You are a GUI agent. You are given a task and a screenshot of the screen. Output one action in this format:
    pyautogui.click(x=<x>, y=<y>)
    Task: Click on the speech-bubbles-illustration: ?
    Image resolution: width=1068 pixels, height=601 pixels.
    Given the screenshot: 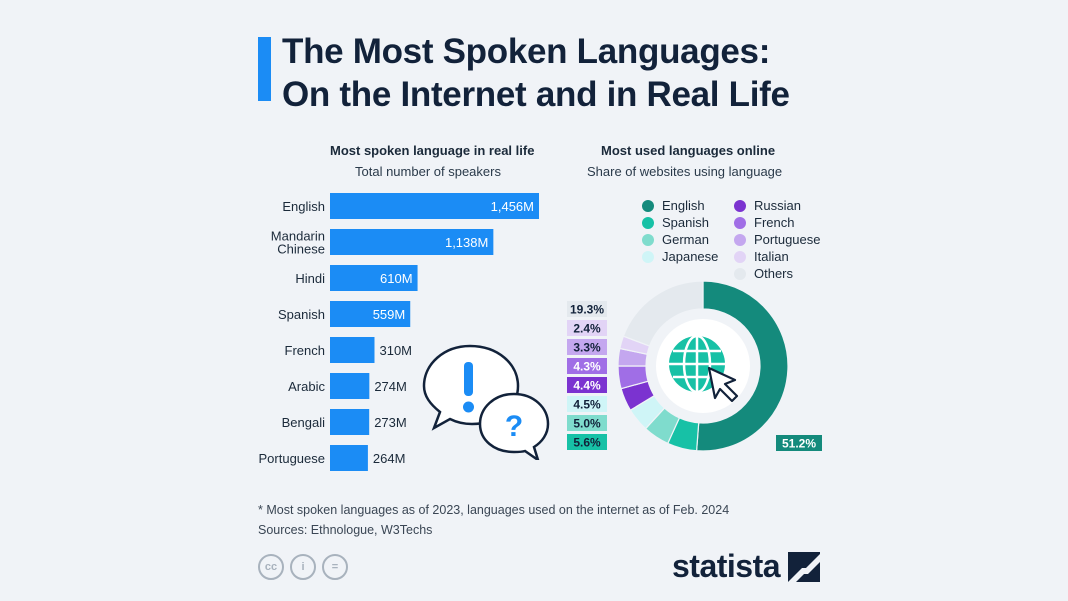 What is the action you would take?
    pyautogui.click(x=486, y=402)
    